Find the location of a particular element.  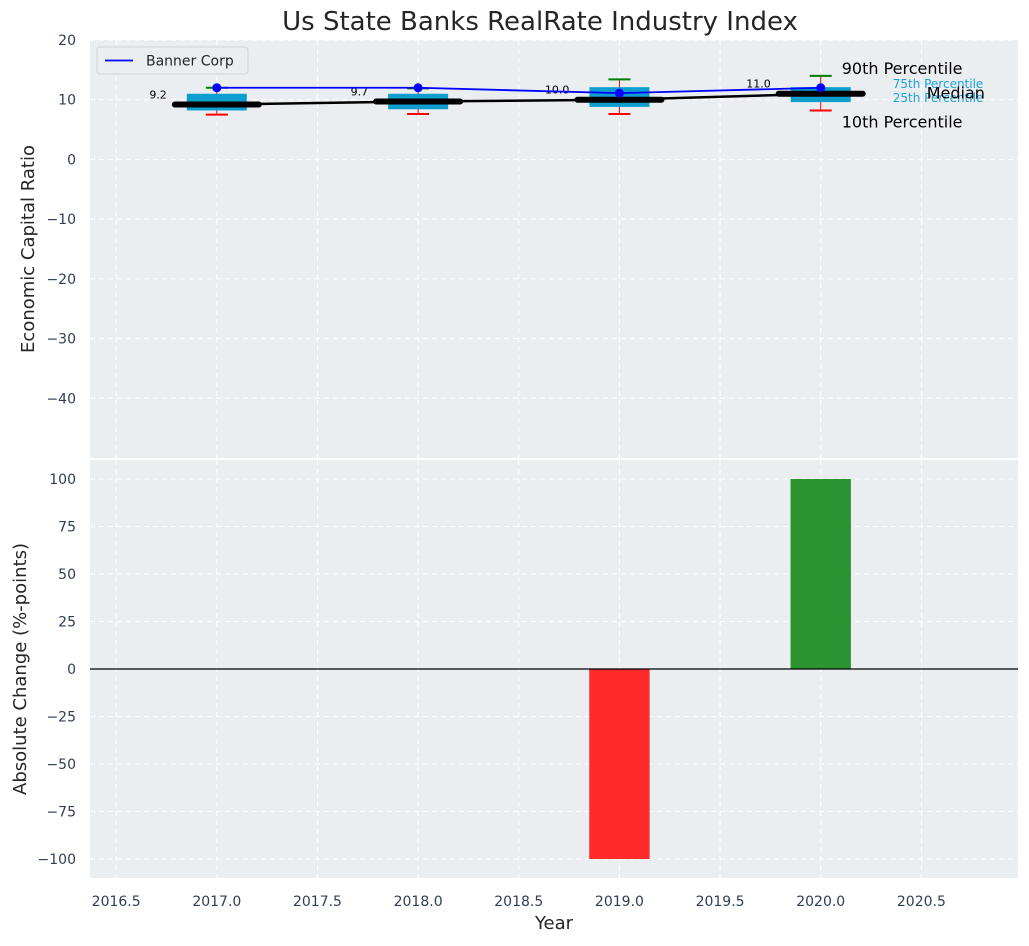

legend-box is located at coordinates (172, 60).